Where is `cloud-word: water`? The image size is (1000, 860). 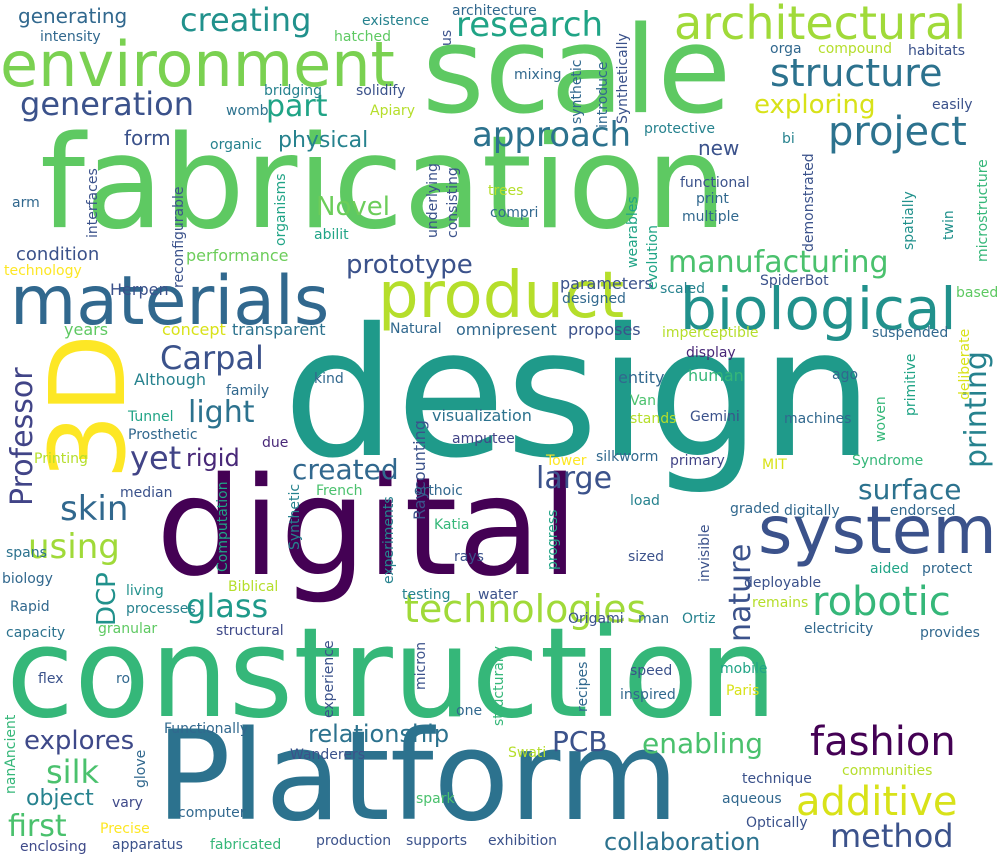
cloud-word: water is located at coordinates (498, 595).